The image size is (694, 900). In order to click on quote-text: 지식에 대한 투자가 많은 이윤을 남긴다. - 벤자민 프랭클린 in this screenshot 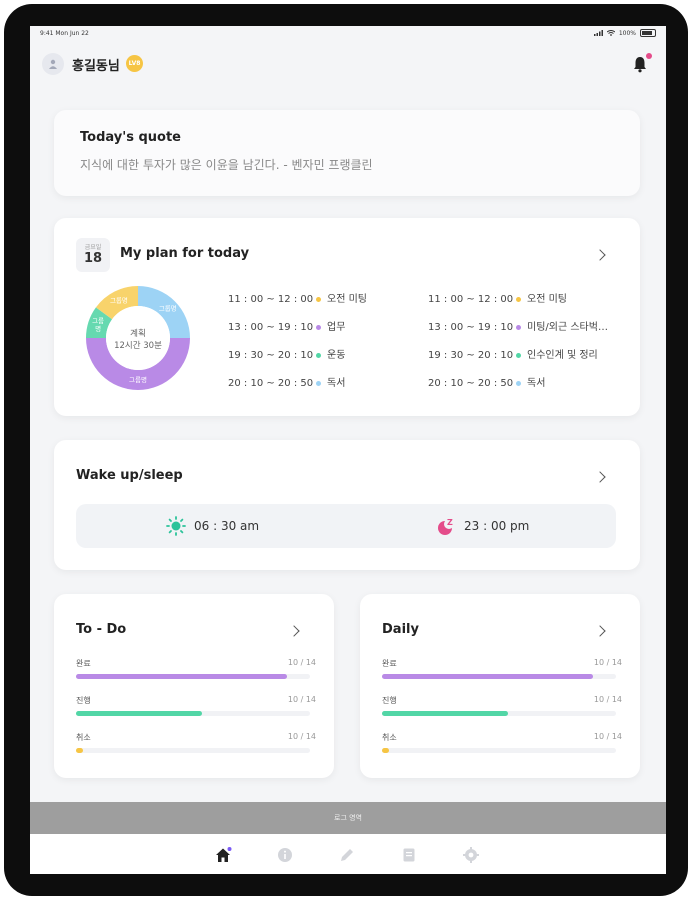, I will do `click(226, 165)`.